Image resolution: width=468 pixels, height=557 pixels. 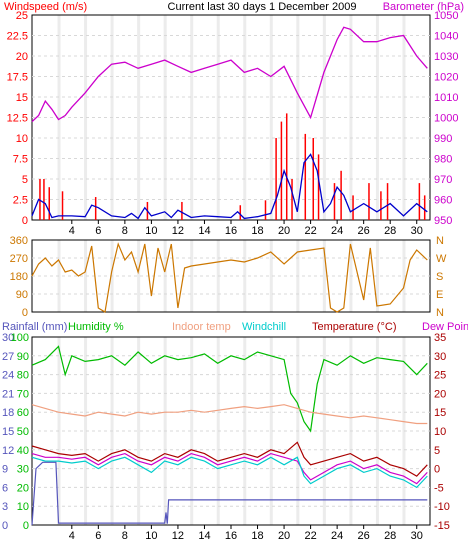 I want to click on barometer-tick-label: 980, so click(x=443, y=160).